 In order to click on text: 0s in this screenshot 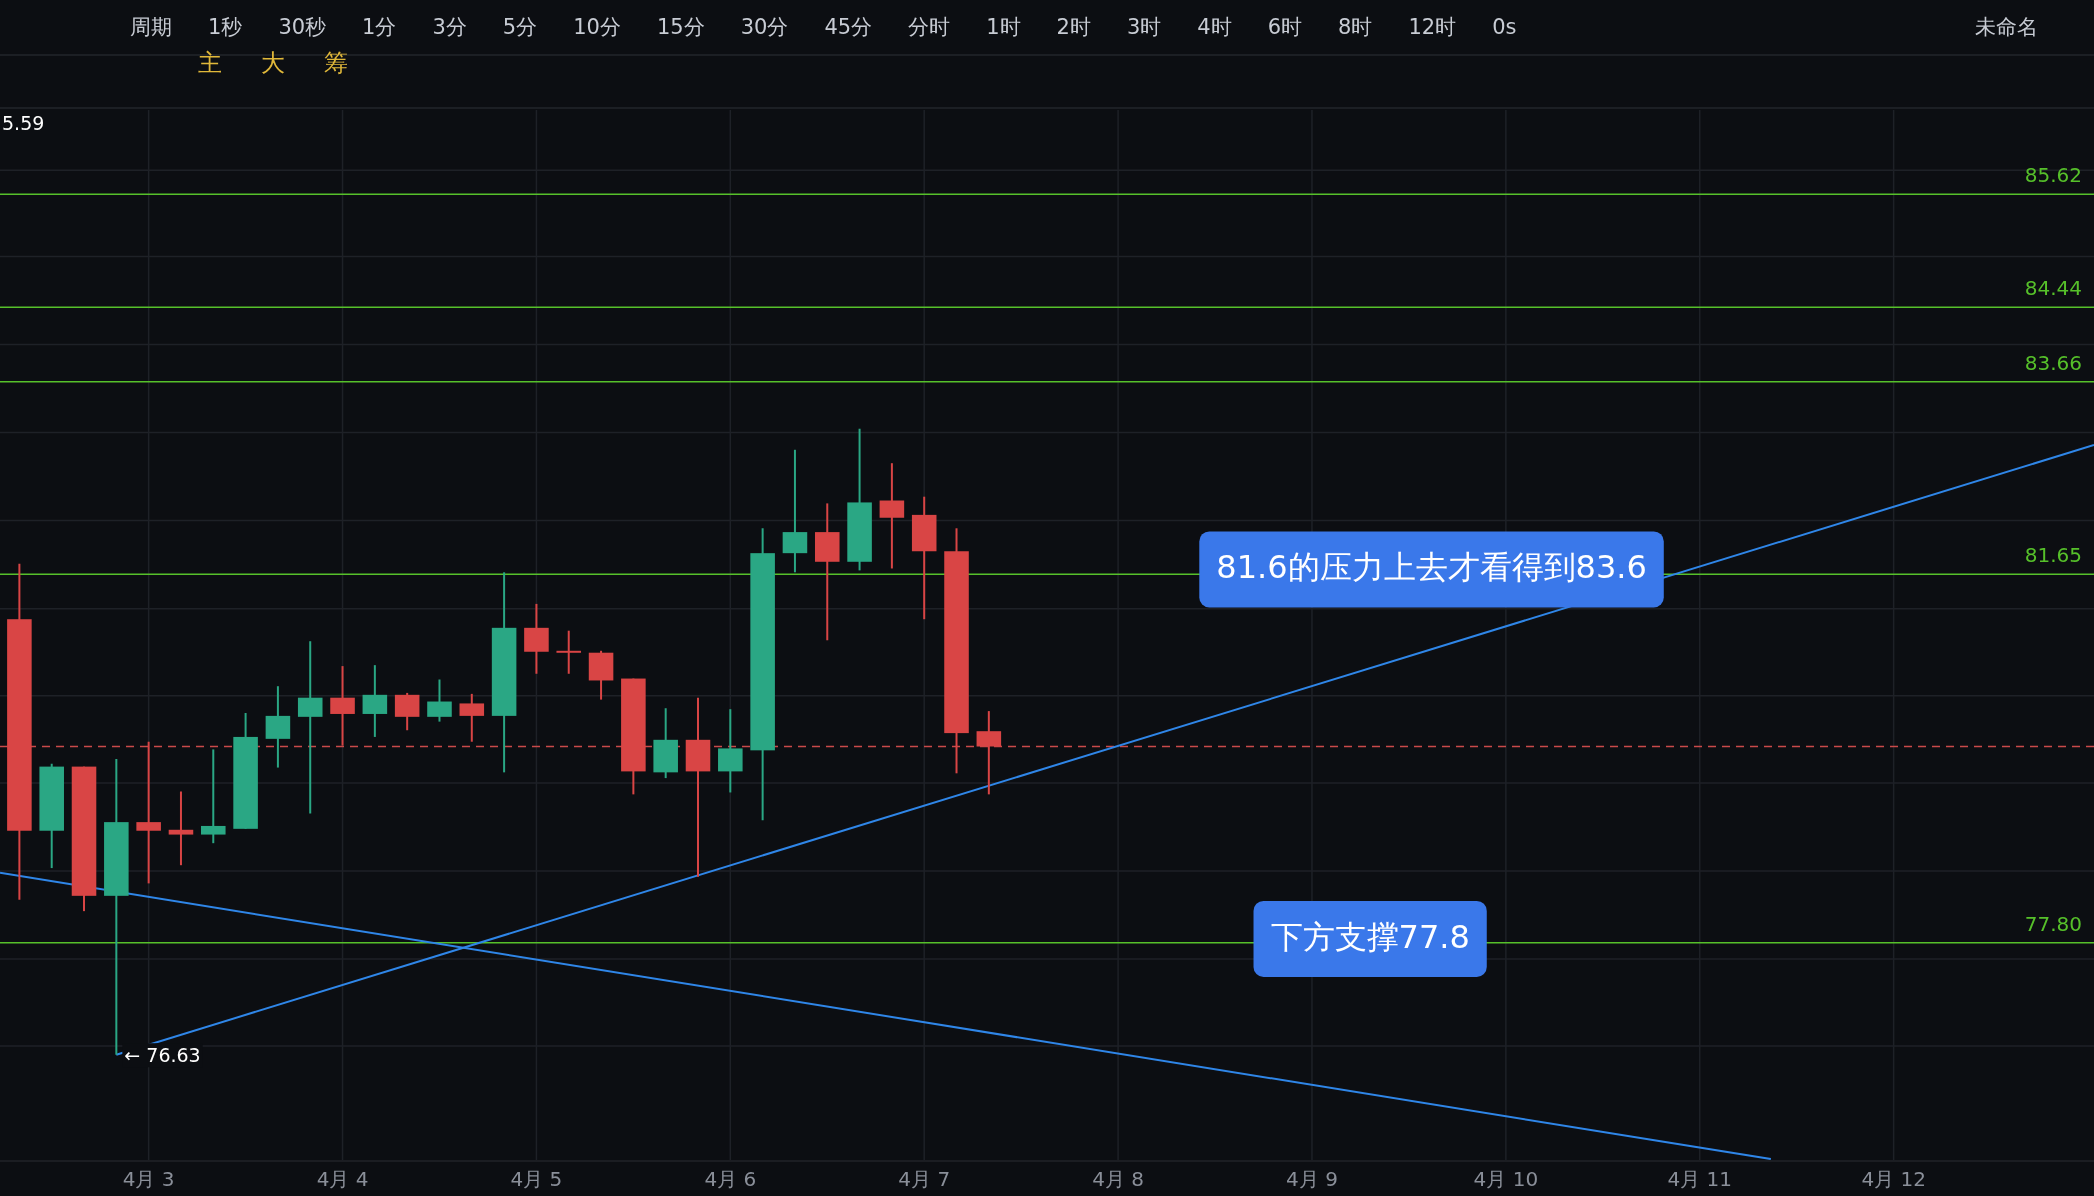, I will do `click(1504, 27)`.